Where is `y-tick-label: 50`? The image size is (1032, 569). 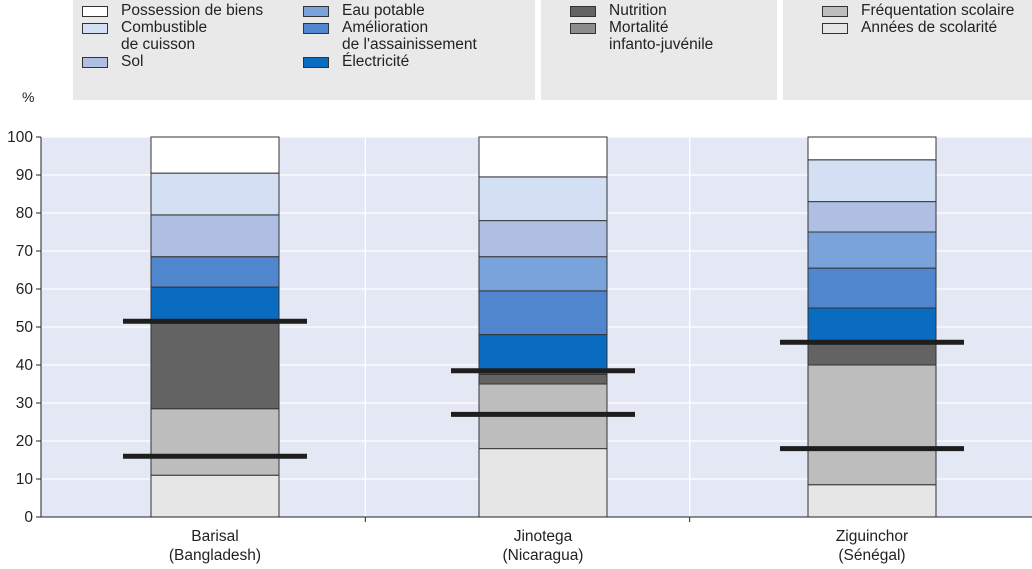
y-tick-label: 50 is located at coordinates (25, 327).